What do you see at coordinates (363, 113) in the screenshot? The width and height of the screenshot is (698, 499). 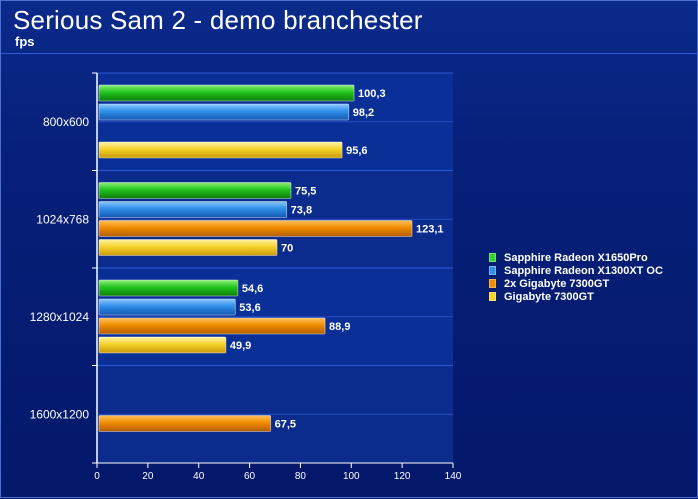 I see `data-label: 98,2` at bounding box center [363, 113].